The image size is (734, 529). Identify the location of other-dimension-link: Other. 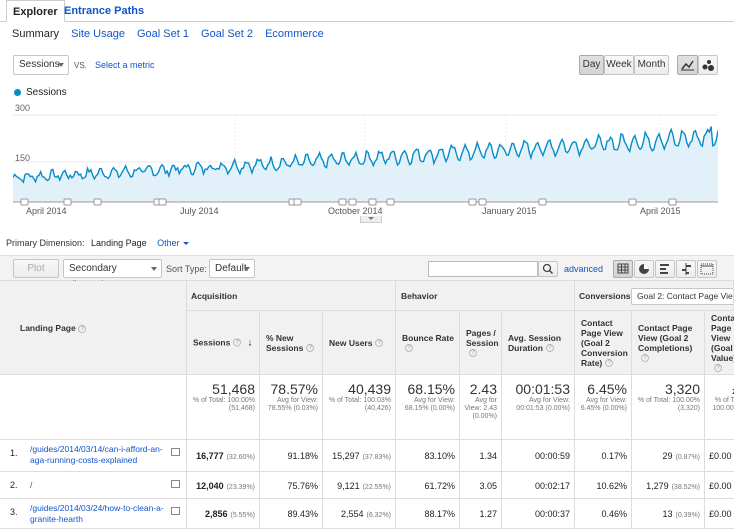
(168, 243).